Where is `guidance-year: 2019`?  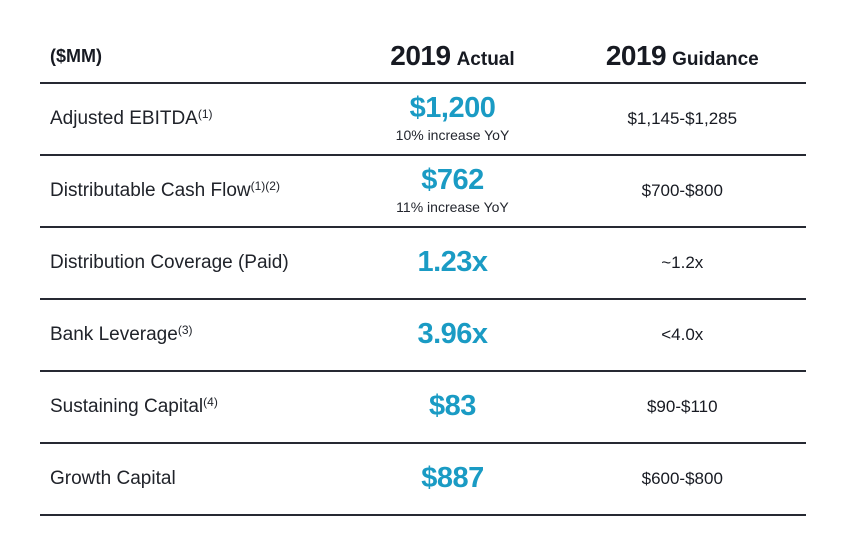
guidance-year: 2019 is located at coordinates (636, 55).